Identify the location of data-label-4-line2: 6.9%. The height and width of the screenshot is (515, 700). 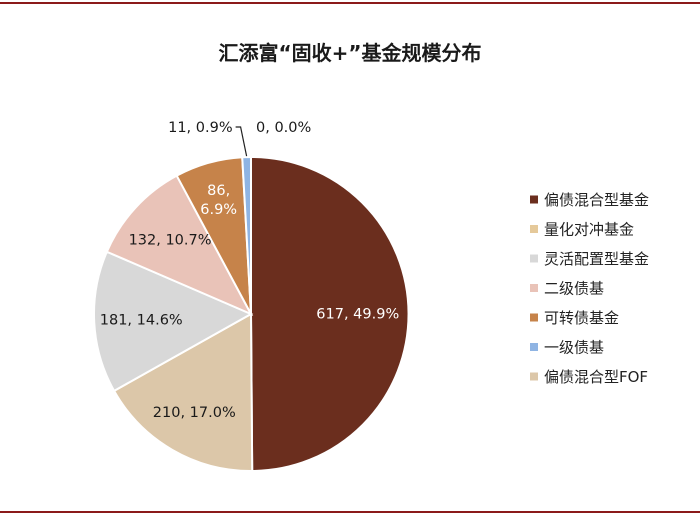
(218, 210).